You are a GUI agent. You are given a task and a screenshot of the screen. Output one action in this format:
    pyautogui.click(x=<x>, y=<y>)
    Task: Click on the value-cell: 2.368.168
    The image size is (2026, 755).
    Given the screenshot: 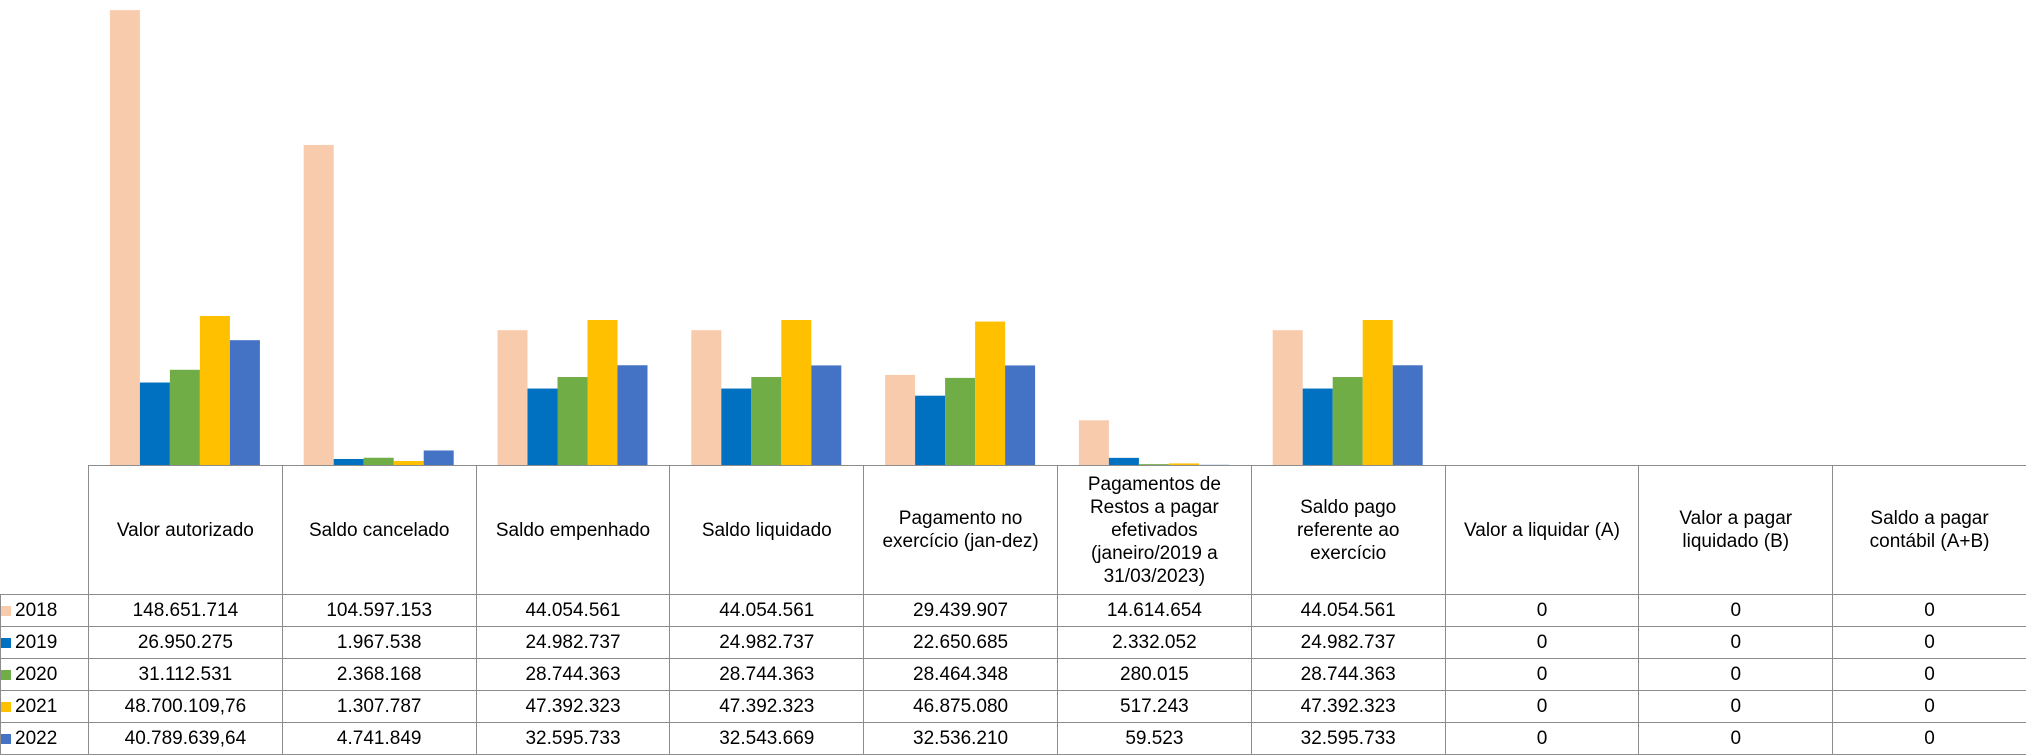 What is the action you would take?
    pyautogui.click(x=379, y=674)
    